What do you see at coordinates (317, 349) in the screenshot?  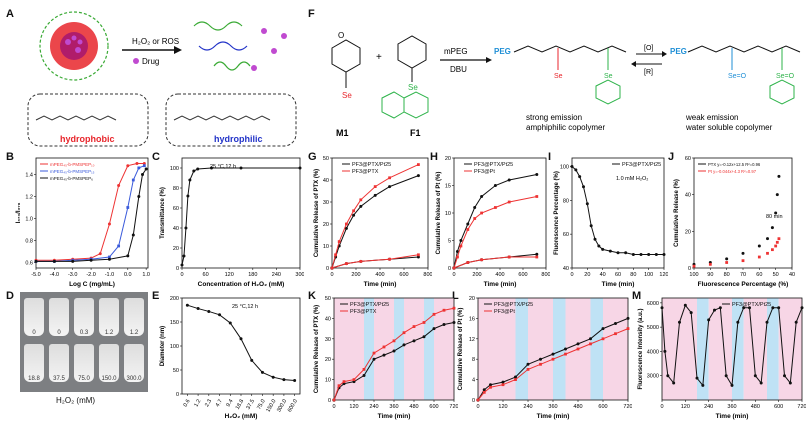 I see `y-axis-label: Cumulative Release of PTX (%)` at bounding box center [317, 349].